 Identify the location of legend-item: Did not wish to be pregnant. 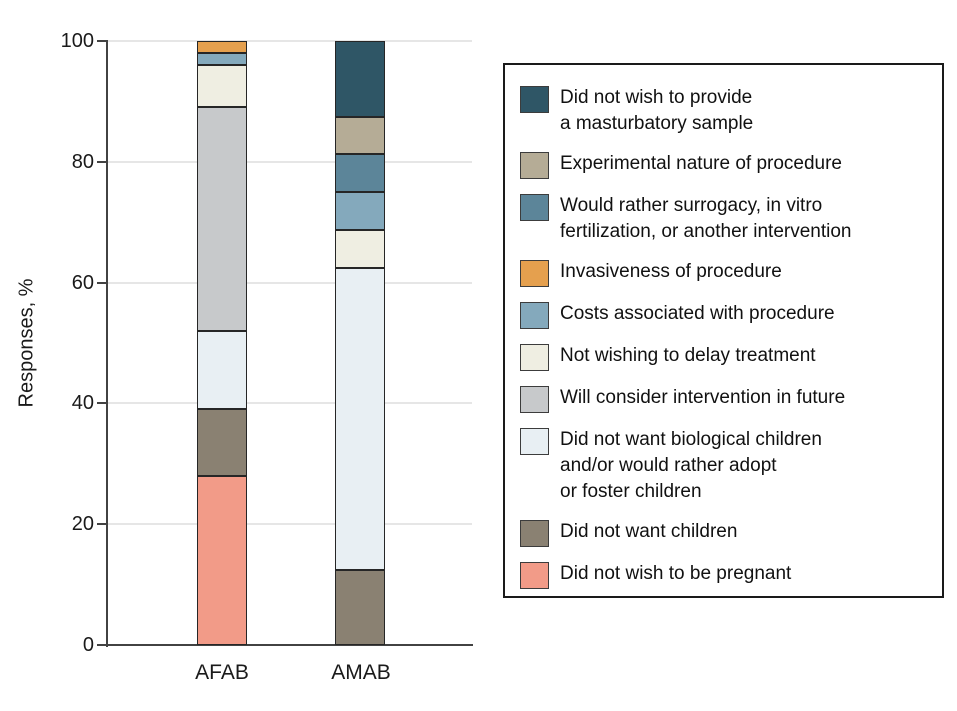
(725, 575).